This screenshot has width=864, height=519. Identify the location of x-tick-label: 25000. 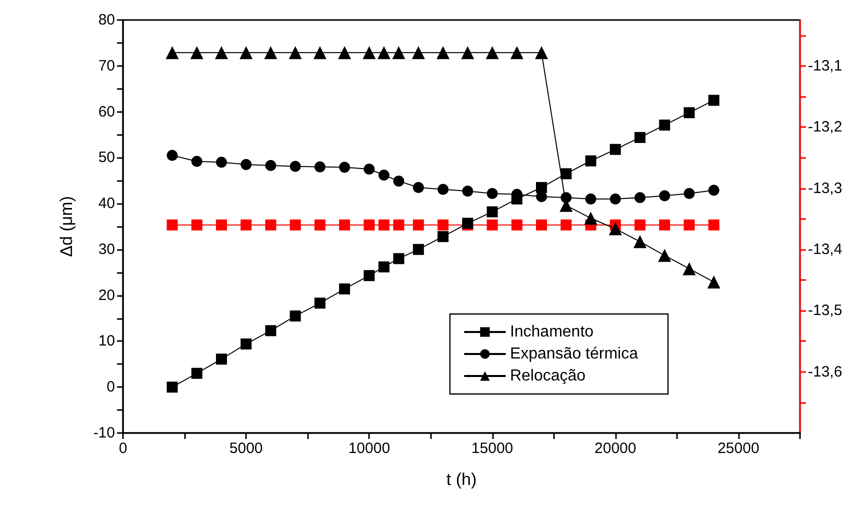
(739, 448).